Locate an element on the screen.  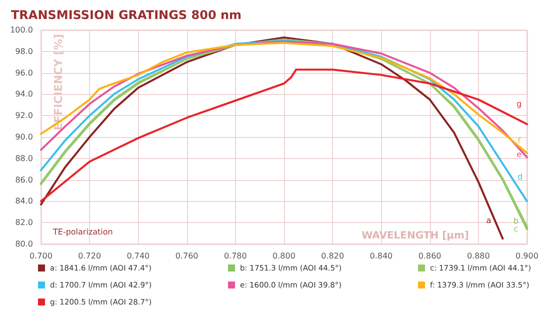
y-tick-label: 92.0 is located at coordinates (24, 115).